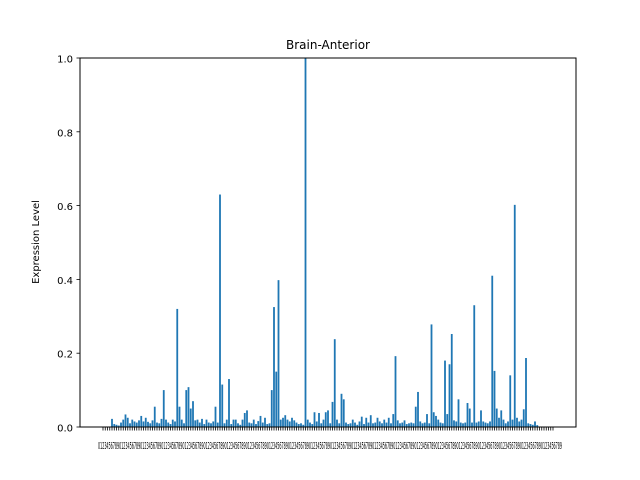 The image size is (640, 480). Describe the element at coordinates (65, 133) in the screenshot. I see `y-tick-label: 0.8` at that location.